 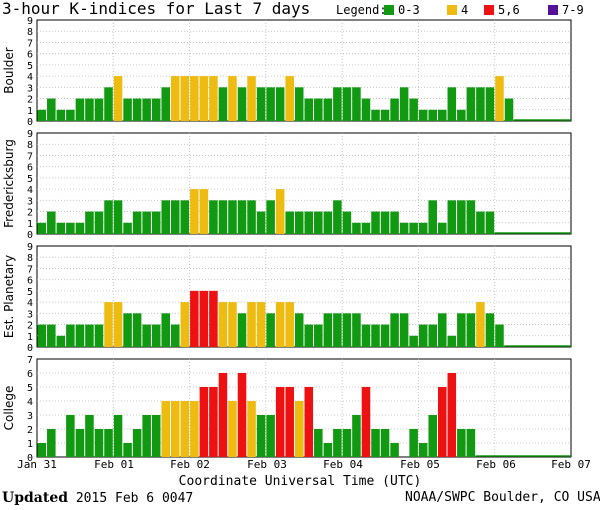 What do you see at coordinates (30, 32) in the screenshot?
I see `y-tick-label: 8` at bounding box center [30, 32].